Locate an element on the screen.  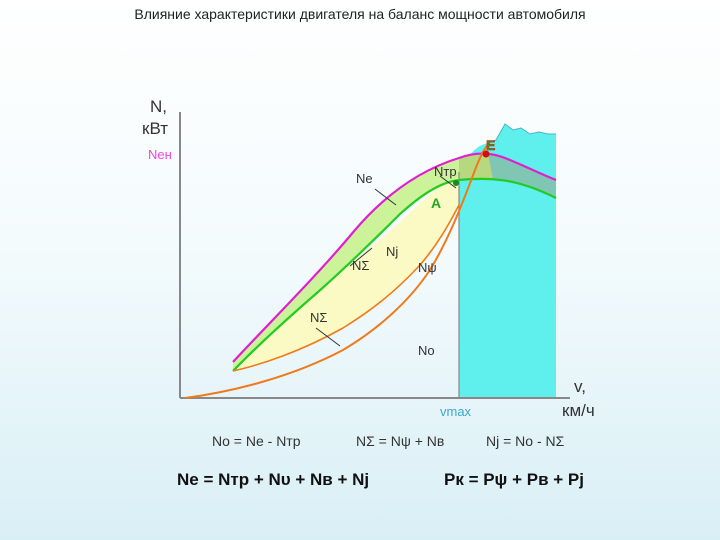
formula-n-j: Nj = No - NΣ is located at coordinates (525, 441).